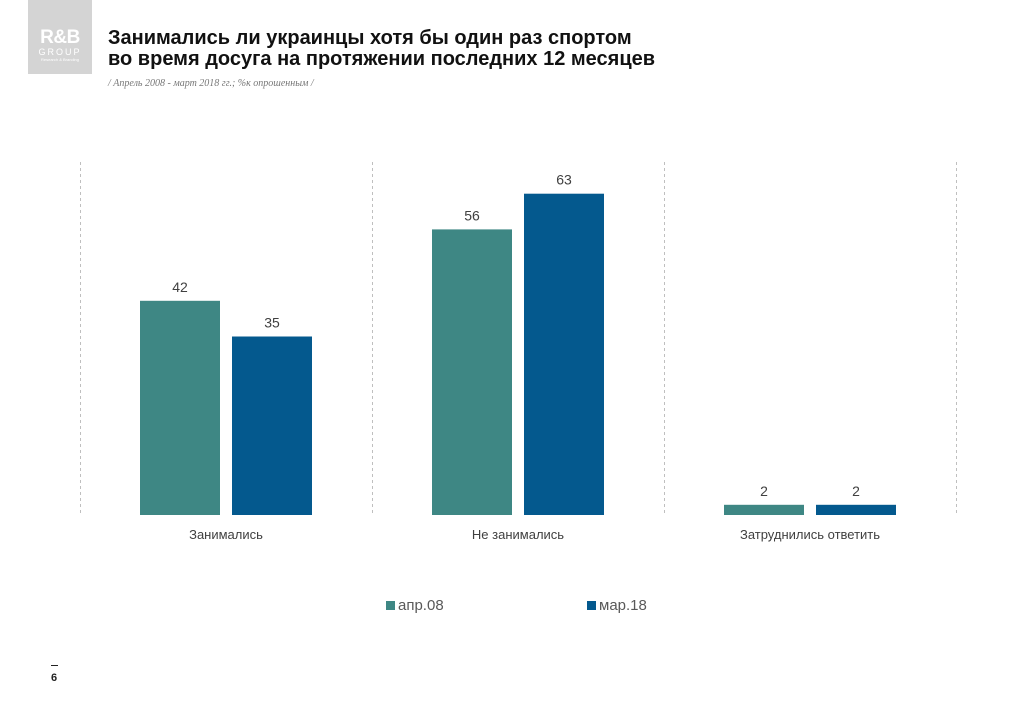  I want to click on category-label: Не занимались, so click(518, 534).